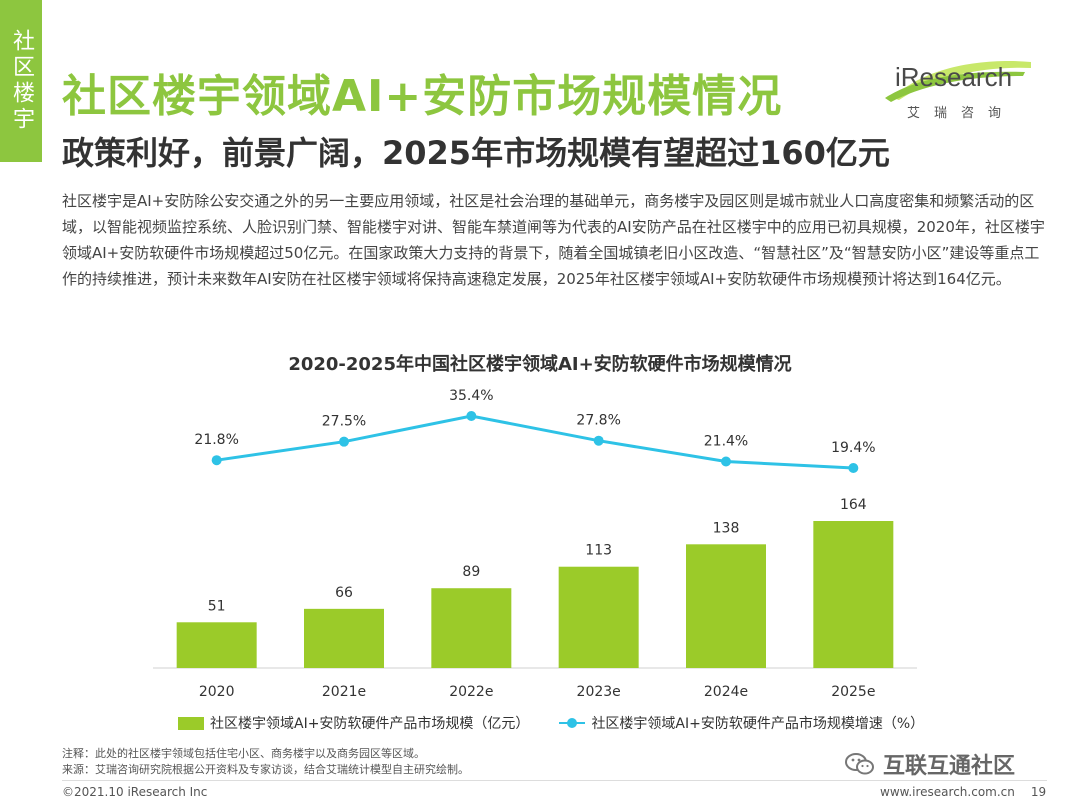 This screenshot has height=810, width=1080. What do you see at coordinates (344, 422) in the screenshot?
I see `growth-value-label: 27.5%` at bounding box center [344, 422].